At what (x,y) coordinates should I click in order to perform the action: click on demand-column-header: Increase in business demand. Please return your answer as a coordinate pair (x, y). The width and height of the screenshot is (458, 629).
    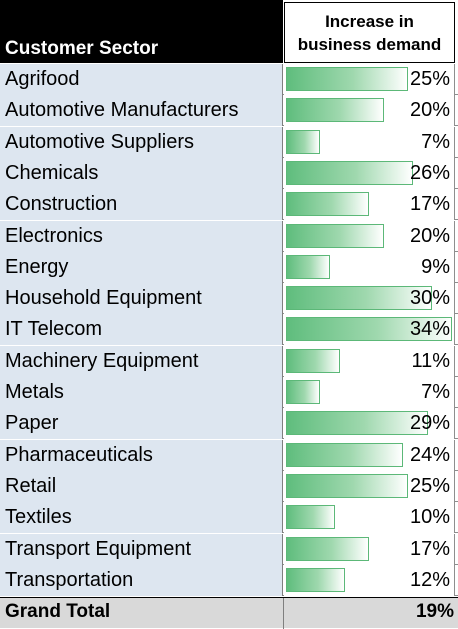
    Looking at the image, I should click on (369, 32).